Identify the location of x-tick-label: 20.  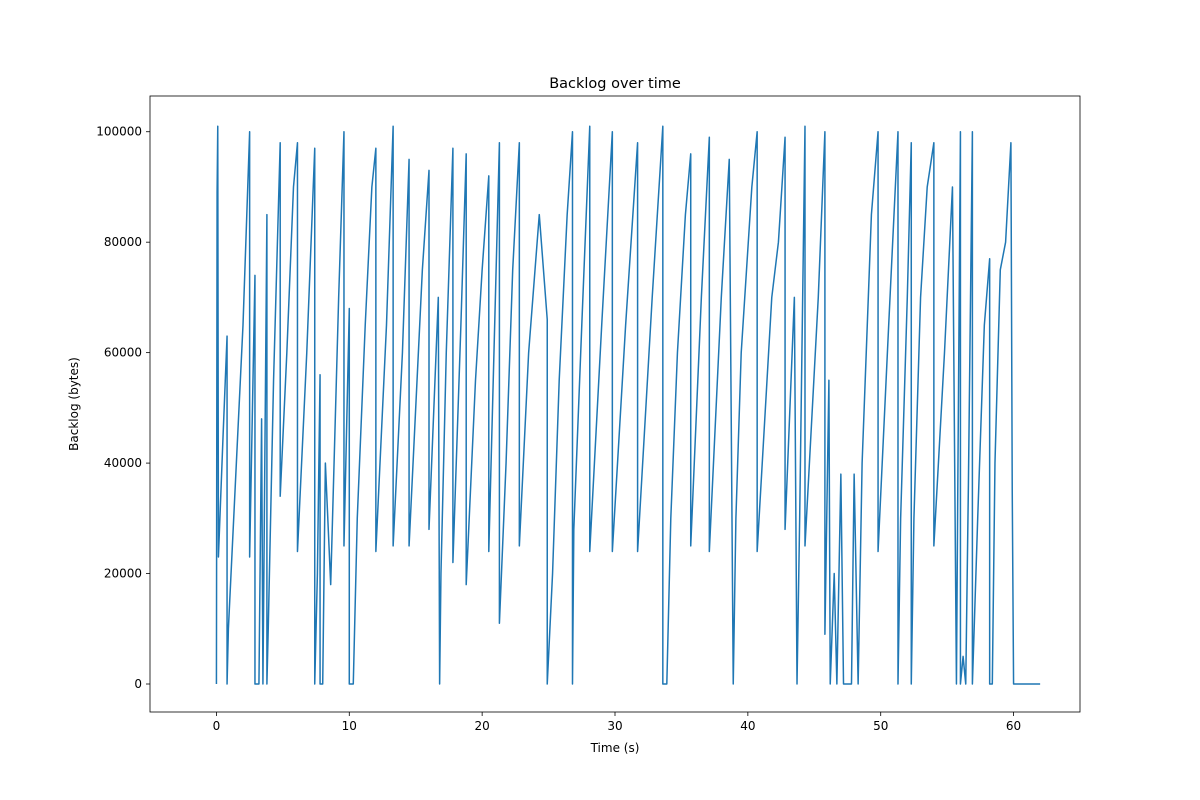
(482, 726).